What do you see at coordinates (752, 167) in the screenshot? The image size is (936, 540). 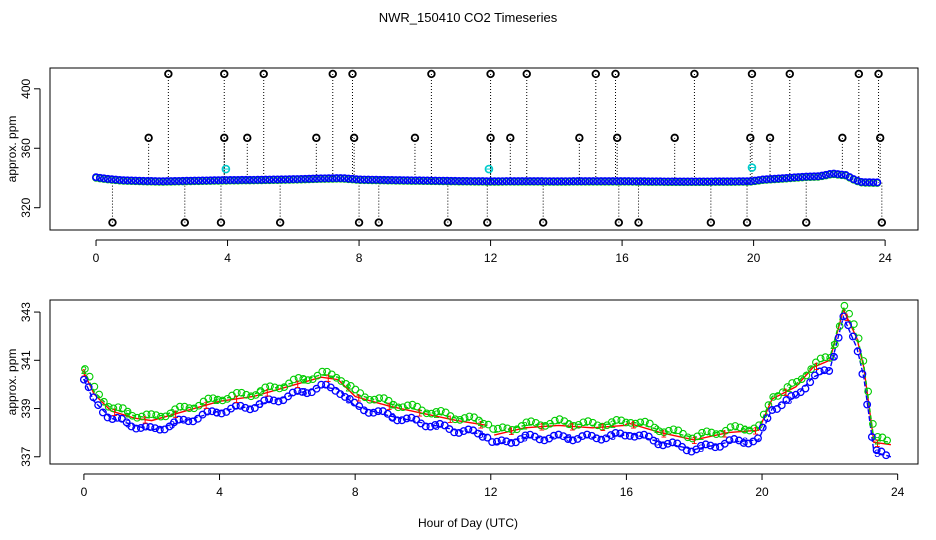 I see `flagged-point` at bounding box center [752, 167].